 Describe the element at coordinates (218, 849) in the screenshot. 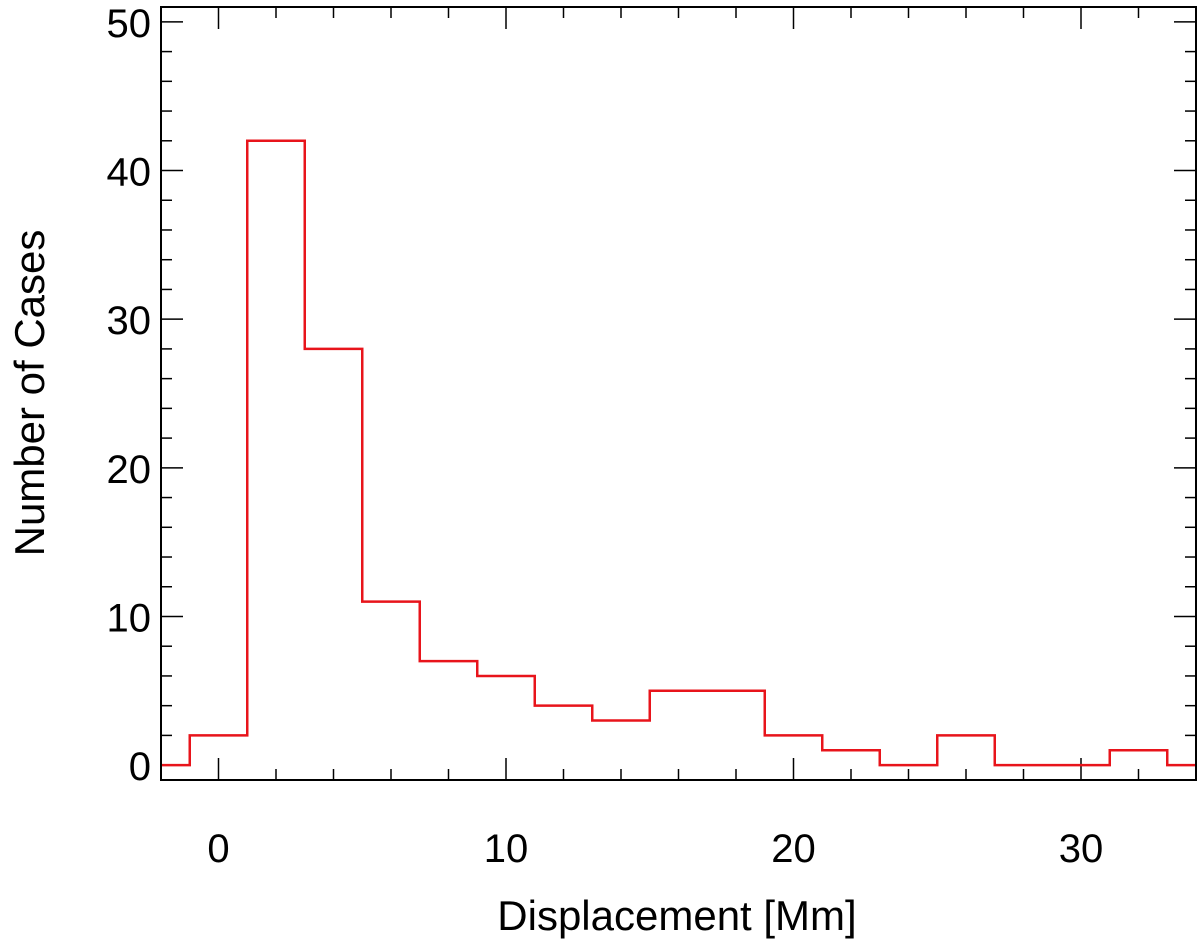

I see `x-tick-label: 0` at that location.